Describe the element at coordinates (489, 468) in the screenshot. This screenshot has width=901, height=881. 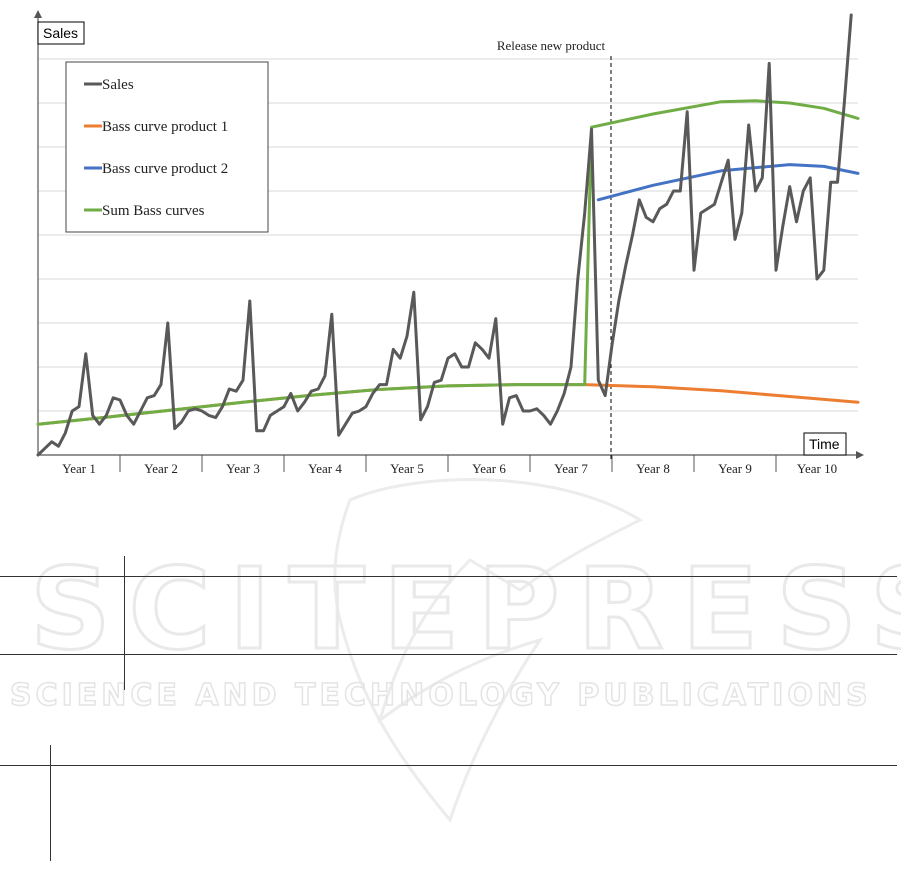
I see `year-label: Year 6` at that location.